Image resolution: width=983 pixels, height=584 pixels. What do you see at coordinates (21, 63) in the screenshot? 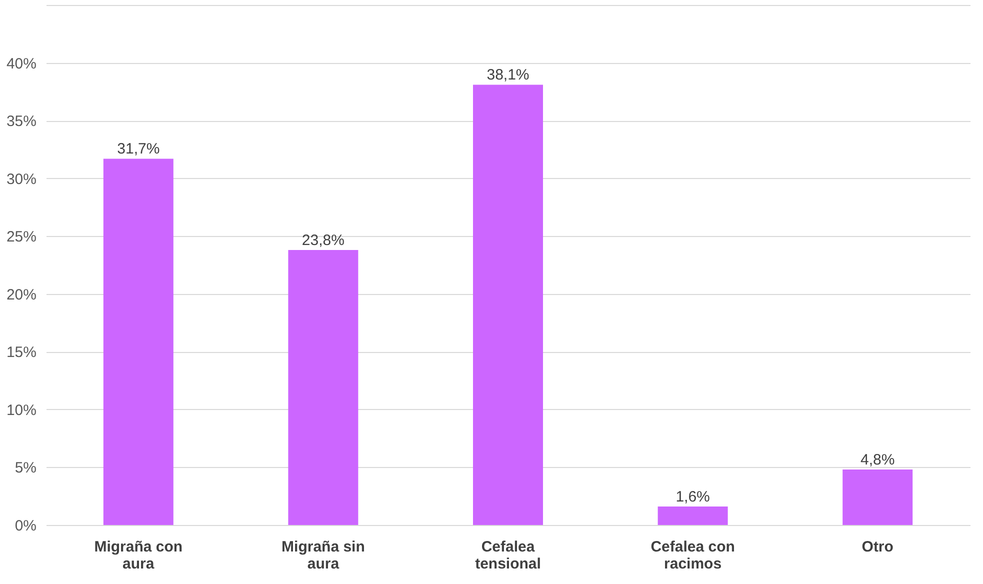
I see `y-tick-label: 40%` at bounding box center [21, 63].